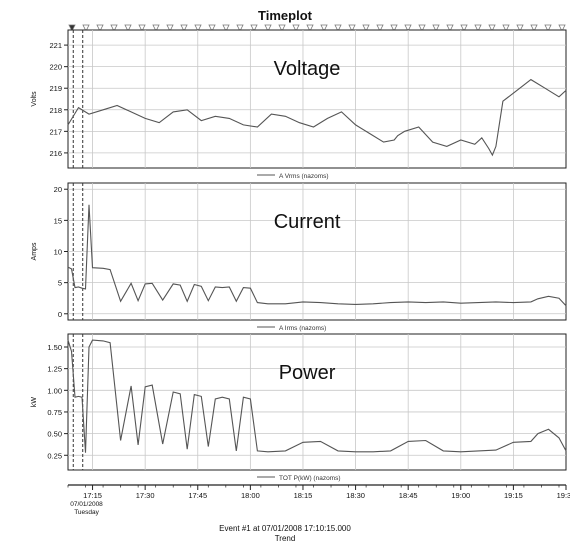 The height and width of the screenshot is (544, 570). I want to click on time-axis-tick-label: 19:15, so click(513, 495).